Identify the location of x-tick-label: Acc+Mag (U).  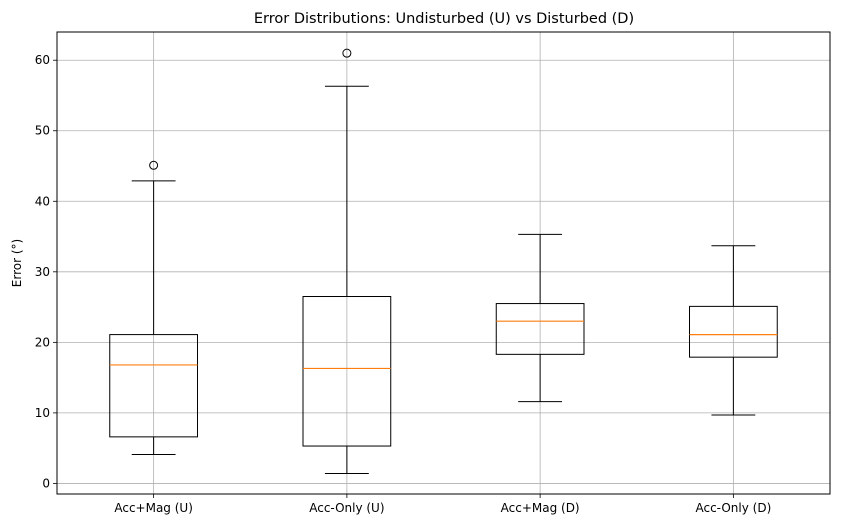
(153, 508).